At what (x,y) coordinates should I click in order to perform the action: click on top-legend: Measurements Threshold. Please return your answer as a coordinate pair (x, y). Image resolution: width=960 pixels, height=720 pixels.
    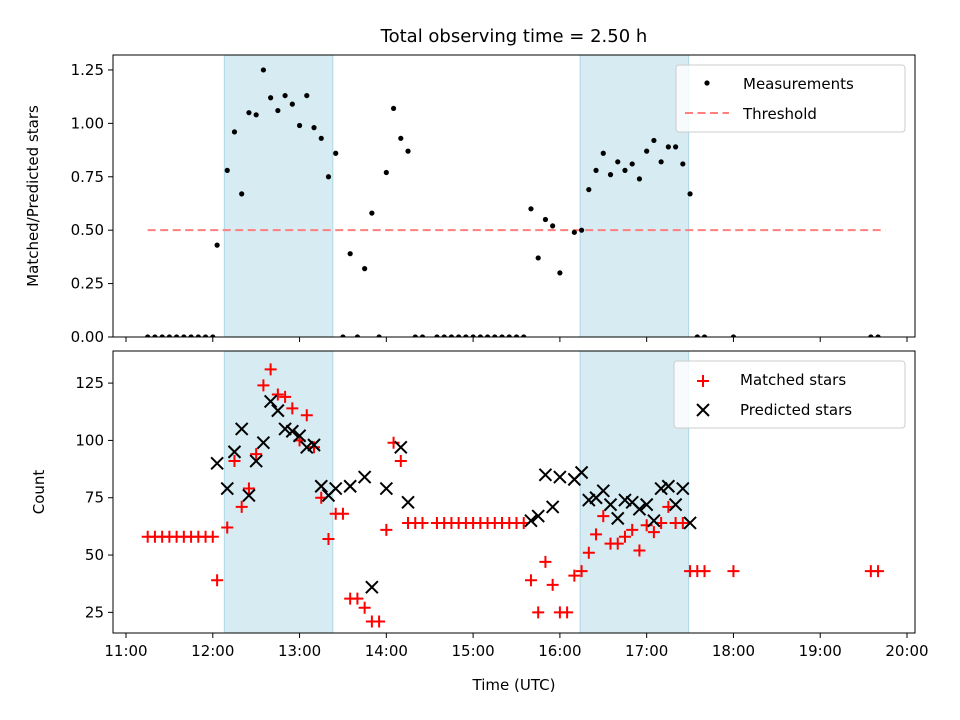
    Looking at the image, I should click on (790, 98).